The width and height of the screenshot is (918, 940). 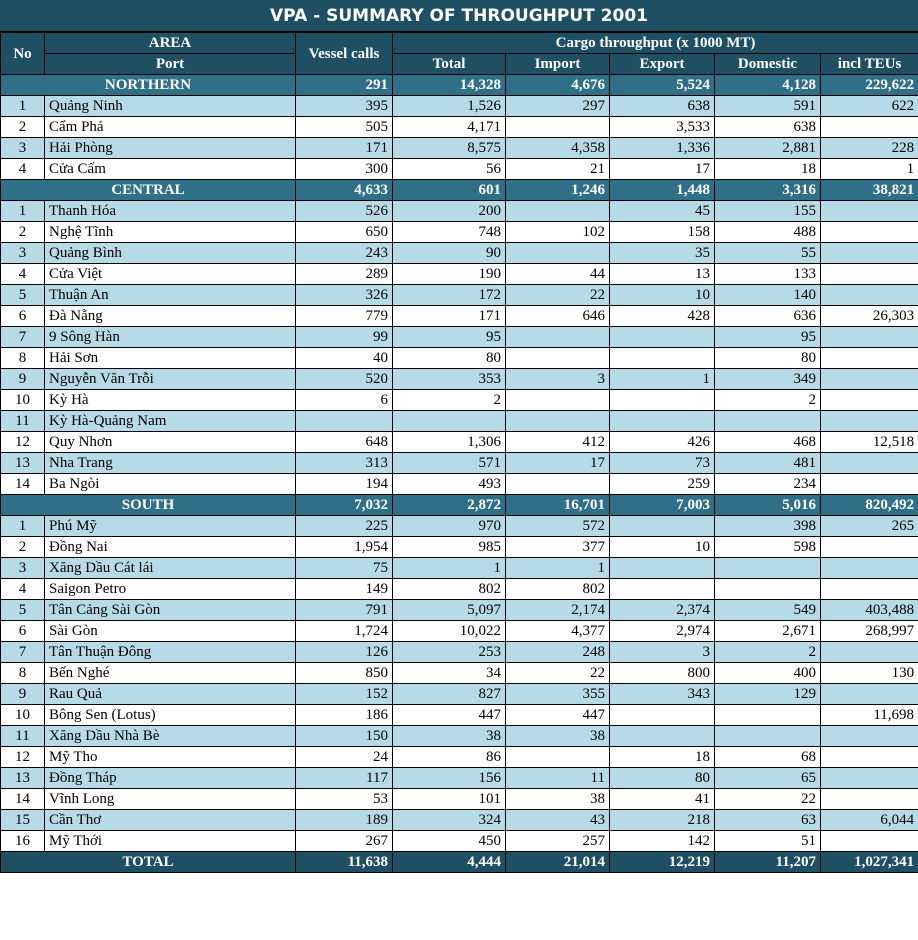 What do you see at coordinates (344, 295) in the screenshot?
I see `cell-vessel: 326` at bounding box center [344, 295].